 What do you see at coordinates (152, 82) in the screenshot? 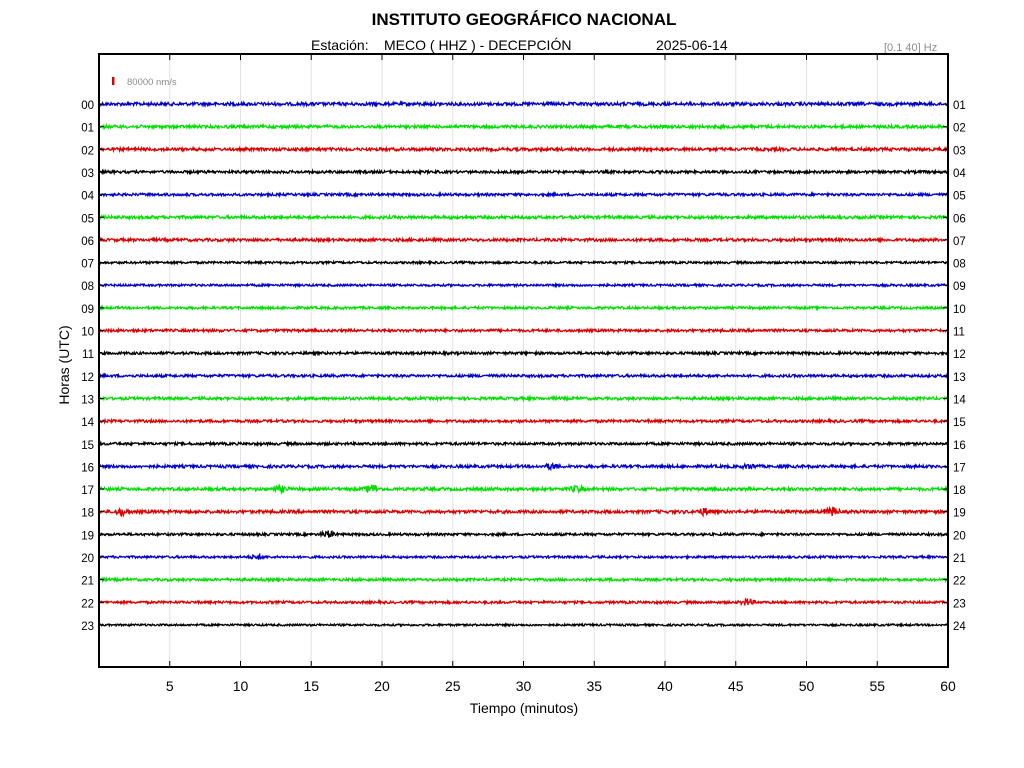
I see `scale-bar-label: 80000 nm/s` at bounding box center [152, 82].